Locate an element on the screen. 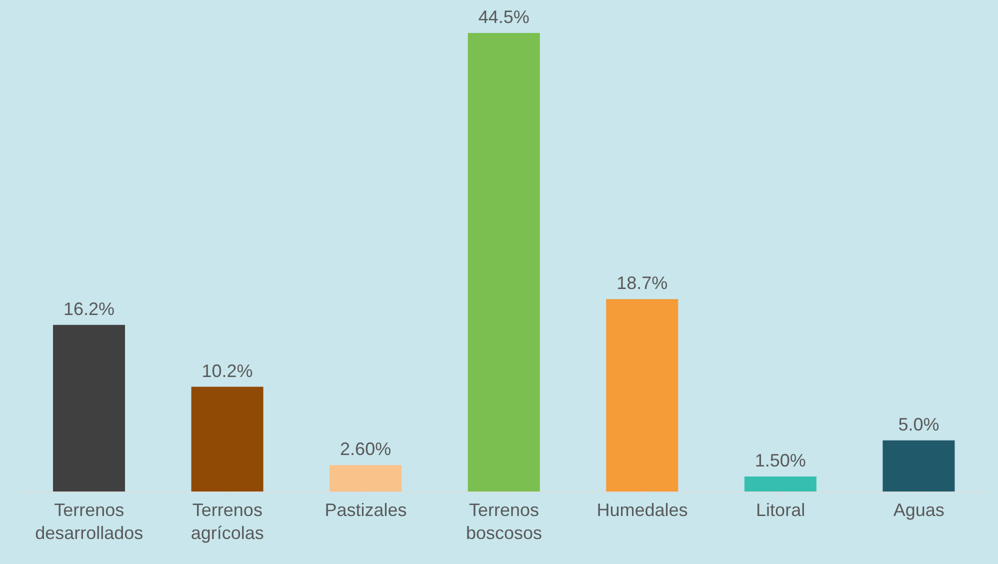 The image size is (998, 564). data-label: 1.50% is located at coordinates (780, 460).